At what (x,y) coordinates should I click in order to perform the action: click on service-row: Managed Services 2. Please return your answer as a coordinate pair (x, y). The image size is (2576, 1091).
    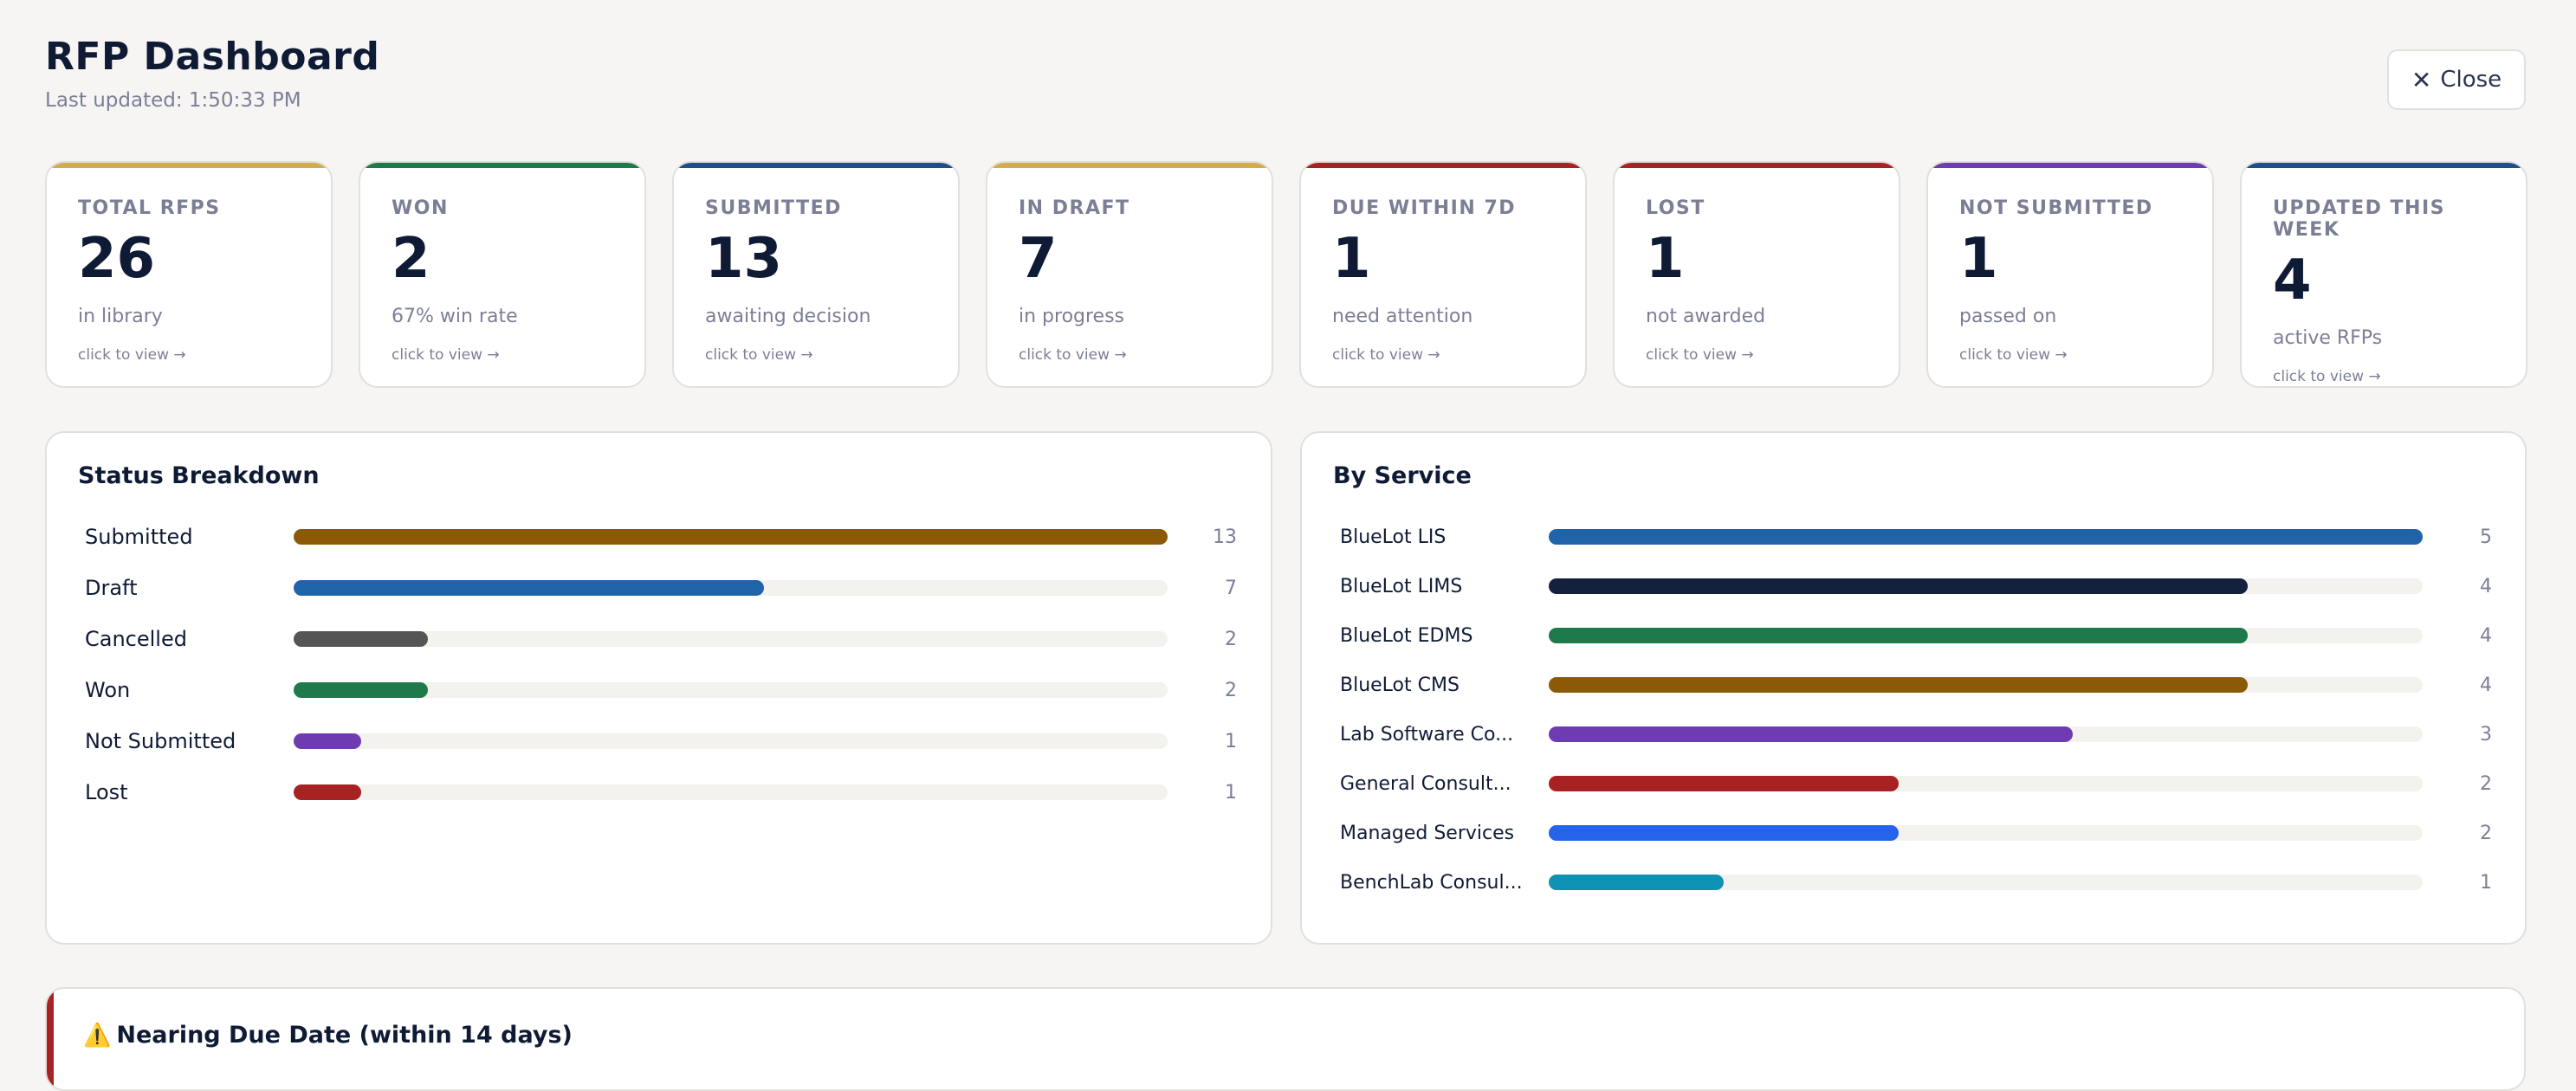
    Looking at the image, I should click on (1916, 833).